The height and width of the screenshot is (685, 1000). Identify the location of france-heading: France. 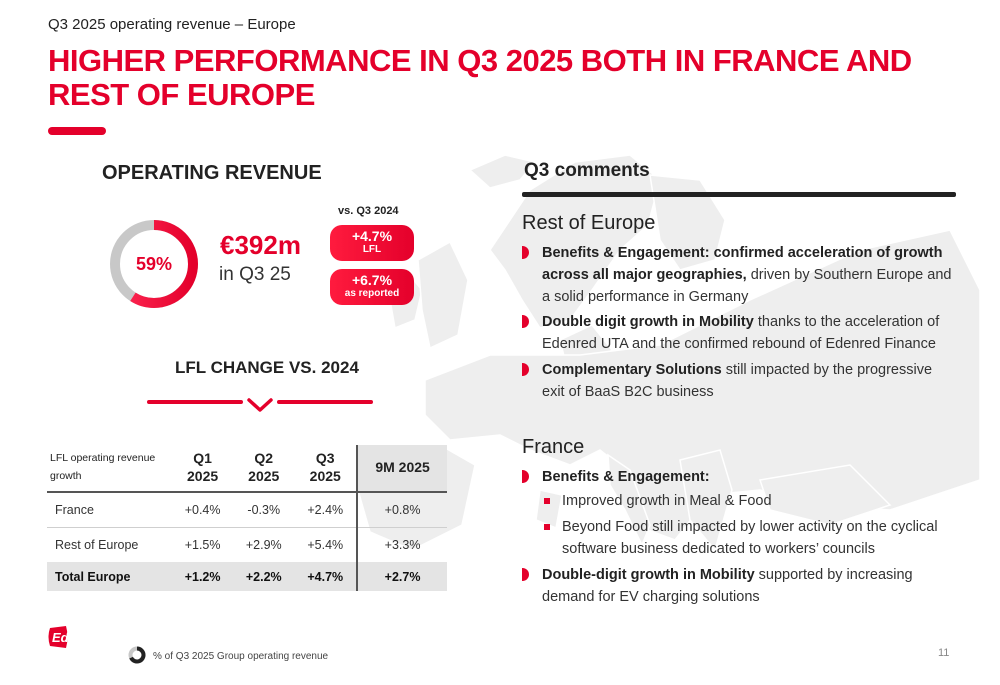
(553, 447).